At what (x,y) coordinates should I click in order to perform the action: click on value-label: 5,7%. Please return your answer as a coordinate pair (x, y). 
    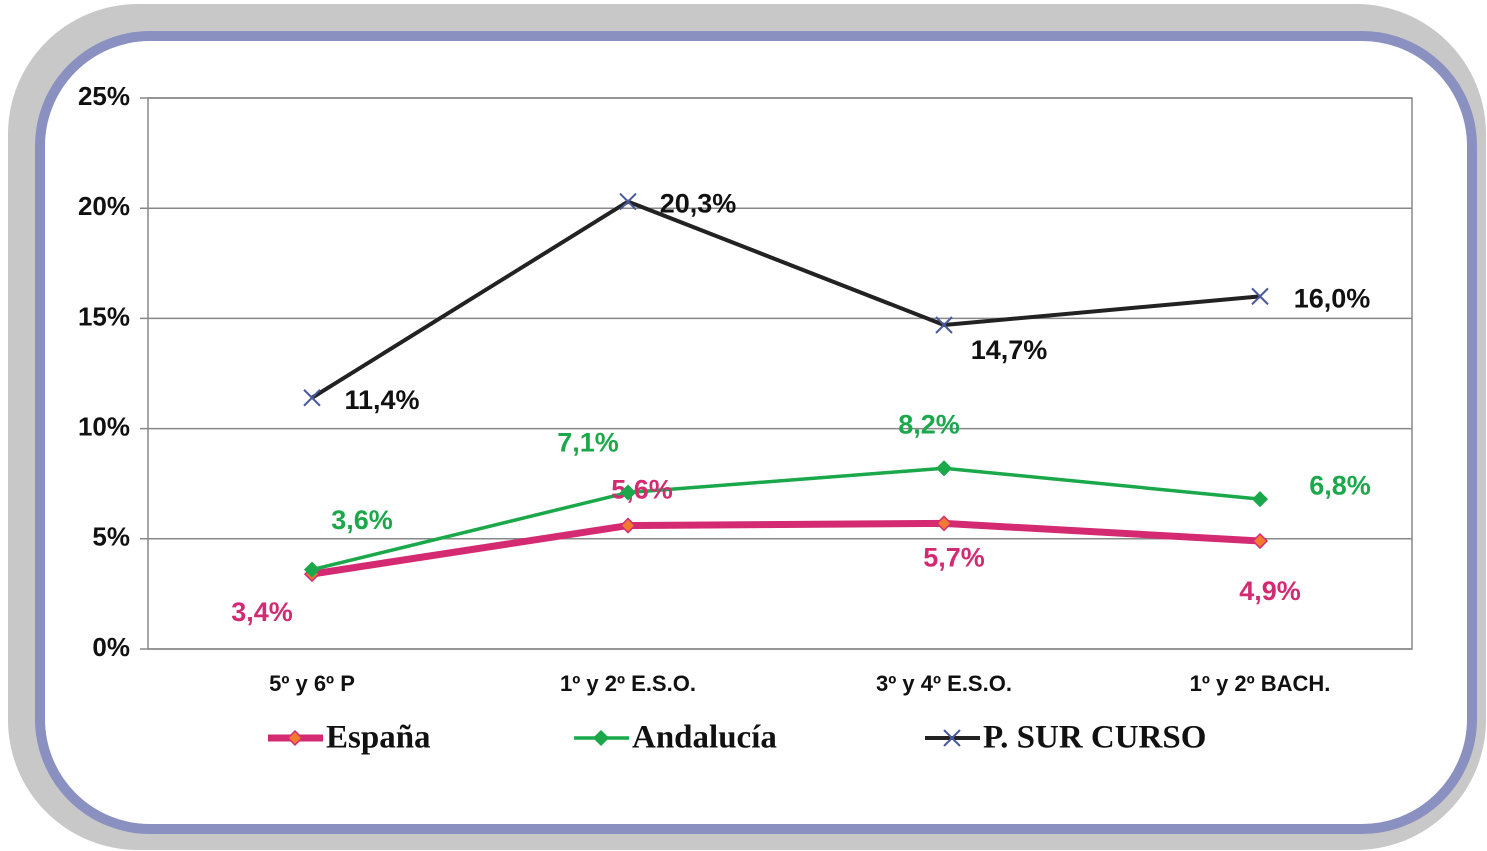
    Looking at the image, I should click on (954, 557).